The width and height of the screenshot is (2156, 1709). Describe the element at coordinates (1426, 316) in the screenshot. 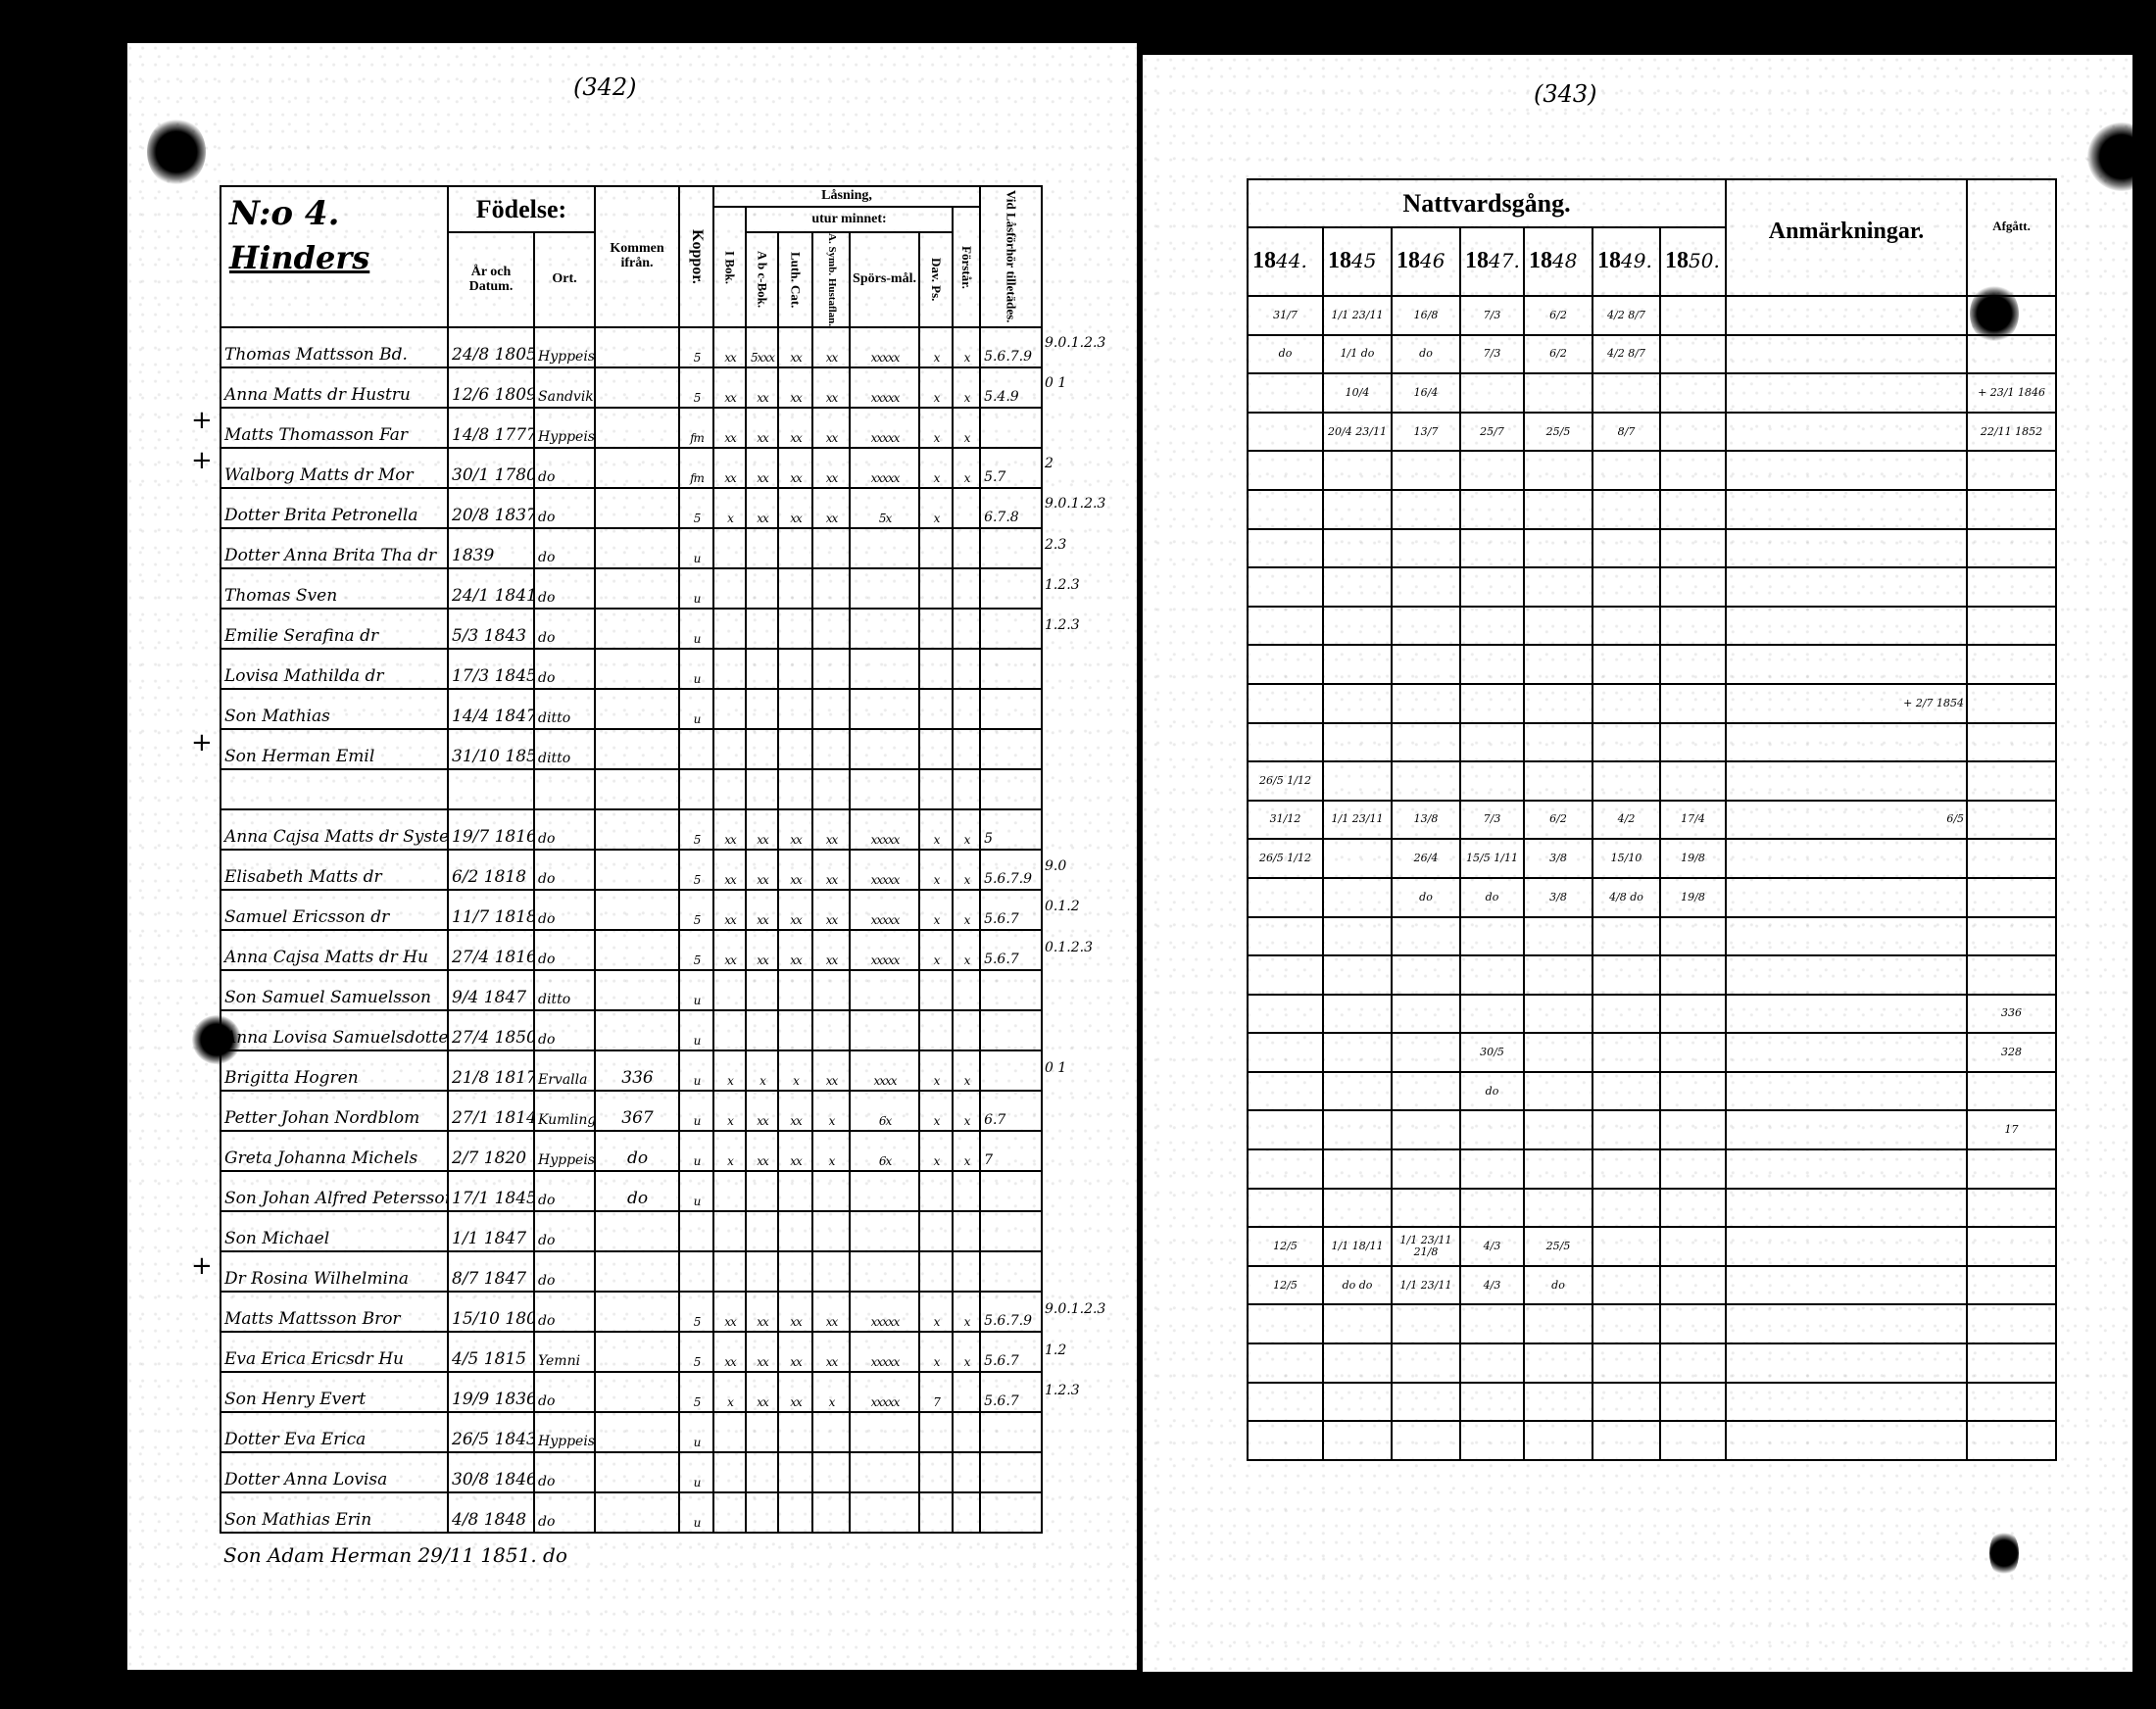

I see `communion-date-cell: 16/8` at that location.